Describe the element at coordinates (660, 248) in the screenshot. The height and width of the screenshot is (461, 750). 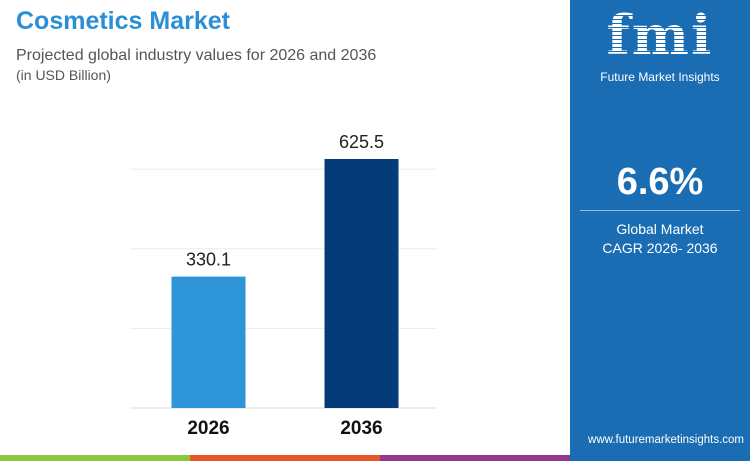
I see `cagr-label-line2: CAGR 2026- 2036` at that location.